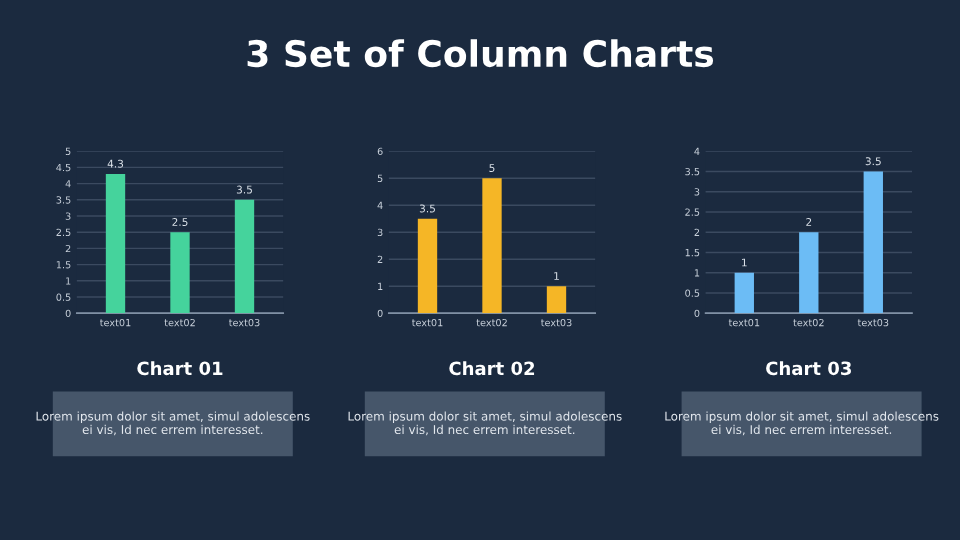 The height and width of the screenshot is (540, 960). Describe the element at coordinates (492, 368) in the screenshot. I see `text: Chart 02` at that location.